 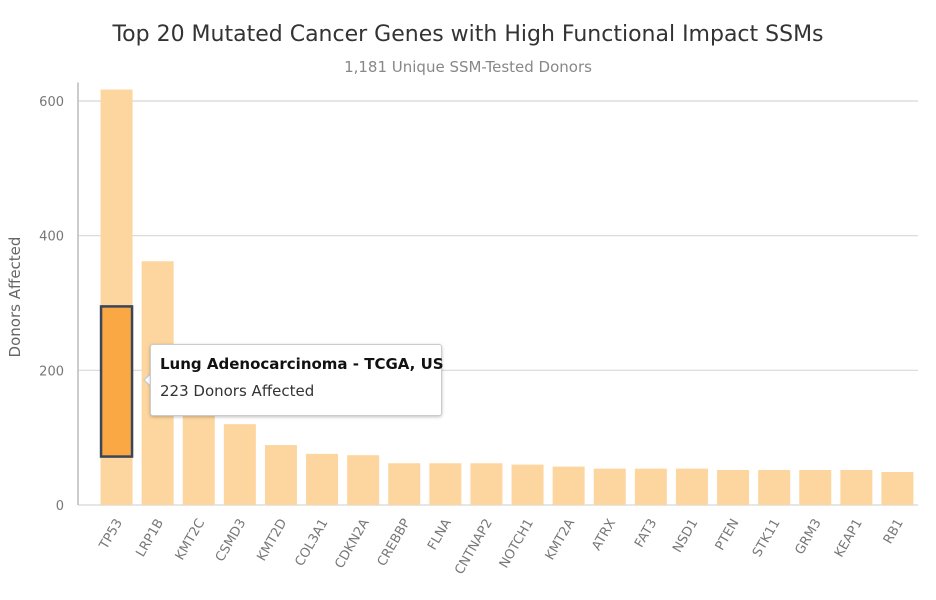 What do you see at coordinates (517, 544) in the screenshot?
I see `x-tick-label: NOTCH1` at bounding box center [517, 544].